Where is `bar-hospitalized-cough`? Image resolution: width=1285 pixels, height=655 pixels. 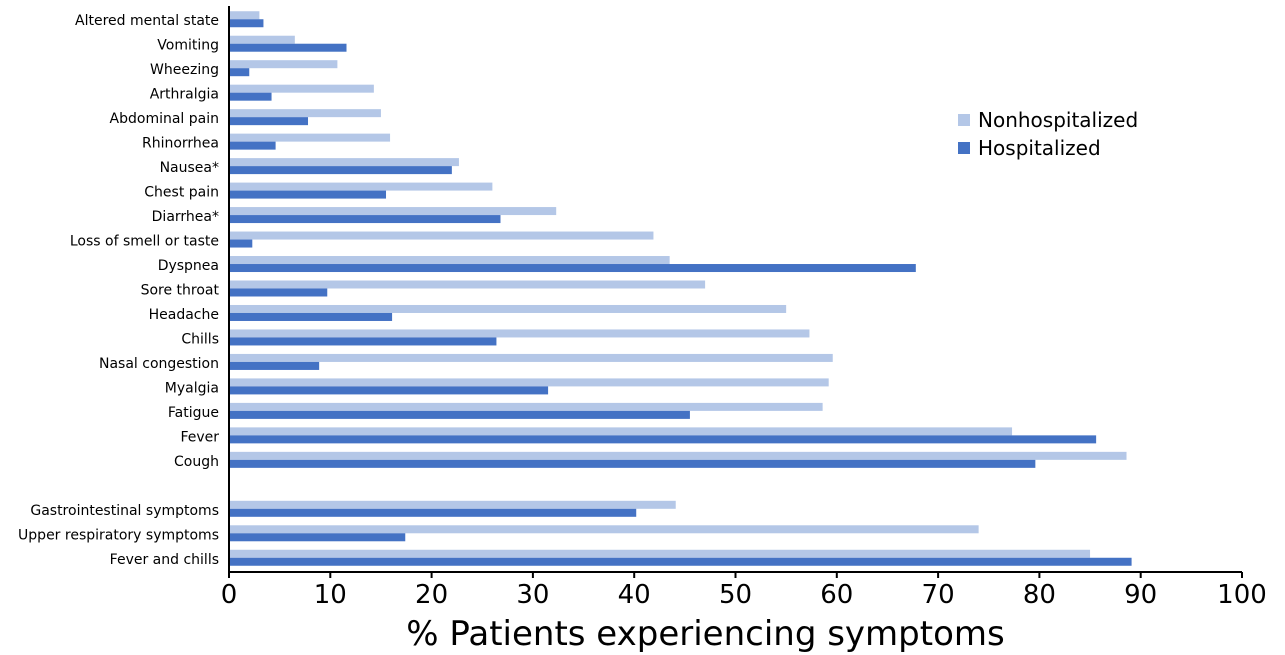 bar-hospitalized-cough is located at coordinates (632, 463).